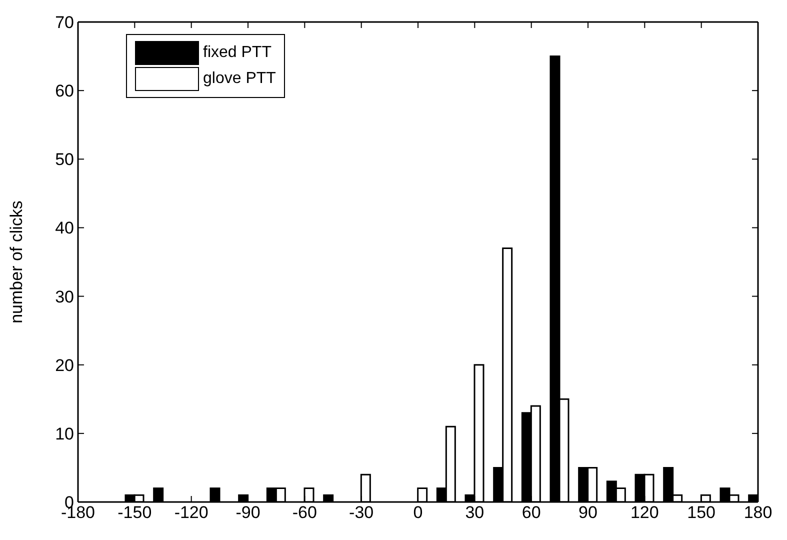 Image resolution: width=787 pixels, height=540 pixels. Describe the element at coordinates (64, 434) in the screenshot. I see `y-tick-label: 10` at that location.